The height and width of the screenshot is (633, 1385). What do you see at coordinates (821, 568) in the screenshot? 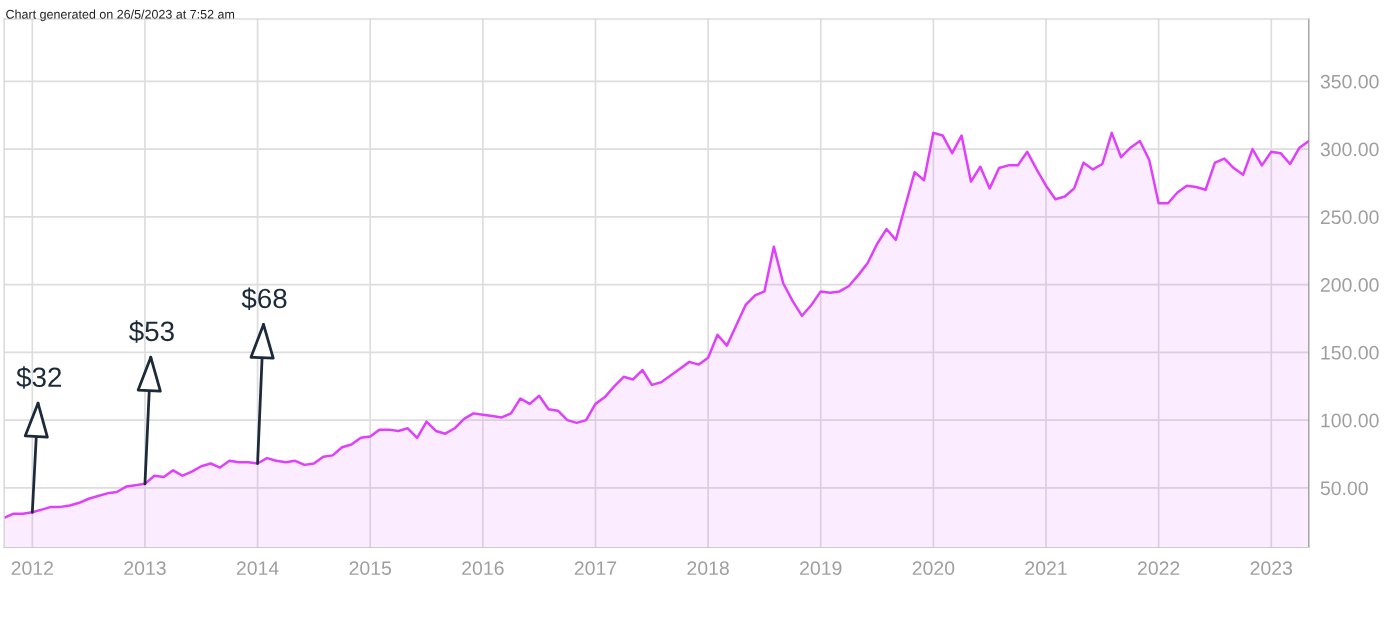
I see `x-tick-label: 2019` at bounding box center [821, 568].